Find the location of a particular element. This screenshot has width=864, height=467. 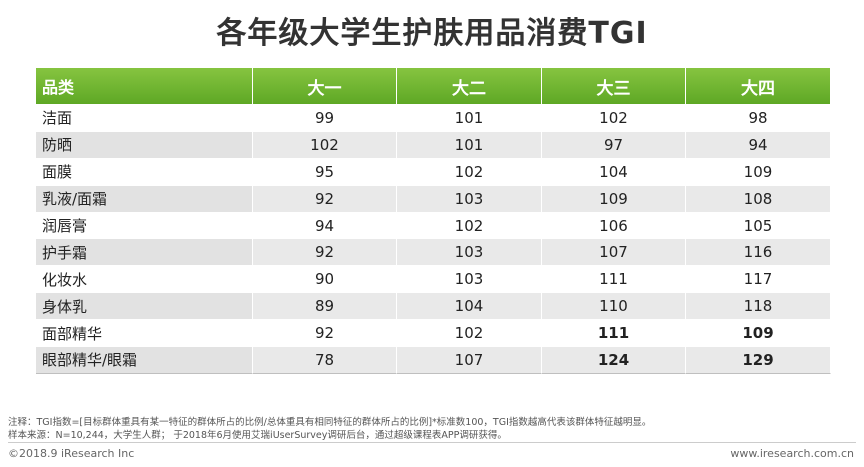

row-category: 身体乳 is located at coordinates (144, 306).